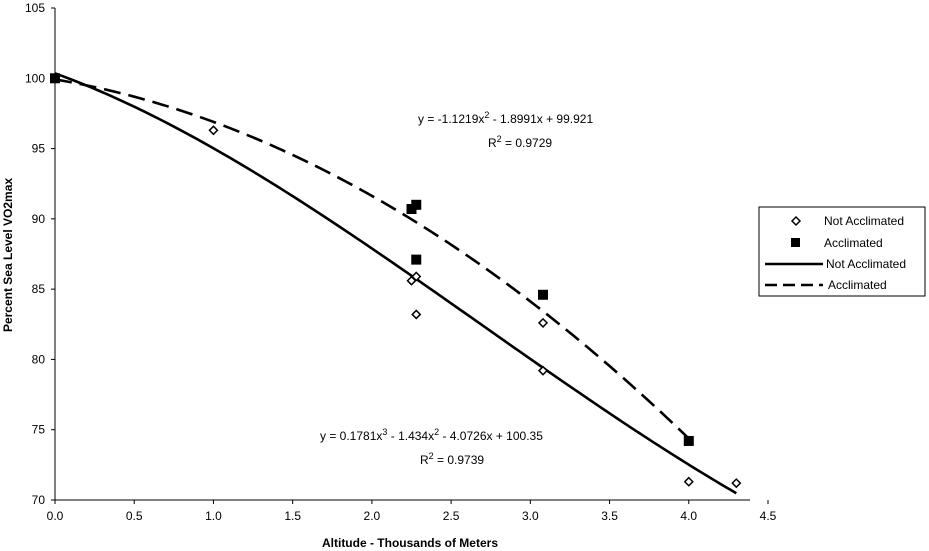  Describe the element at coordinates (412, 511) in the screenshot. I see `x-ticks: 0.0 0.5 1.0 1.5 2.0 2.5 3.0 3.5 4.0 4.5` at that location.